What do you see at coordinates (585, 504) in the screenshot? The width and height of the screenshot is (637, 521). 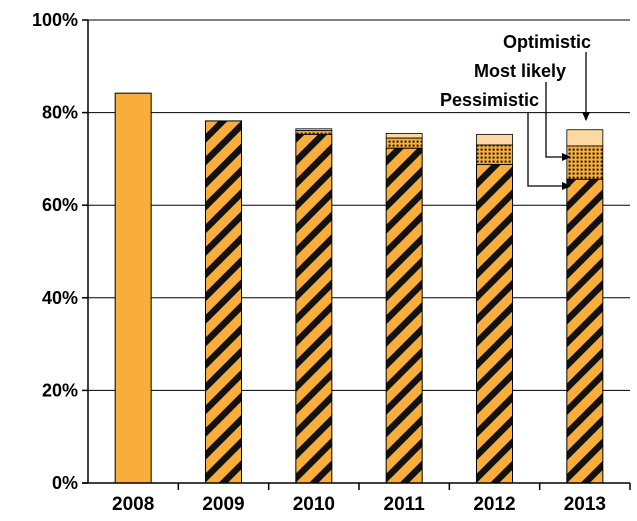 I see `x-tick-label-2013: 2013` at bounding box center [585, 504].